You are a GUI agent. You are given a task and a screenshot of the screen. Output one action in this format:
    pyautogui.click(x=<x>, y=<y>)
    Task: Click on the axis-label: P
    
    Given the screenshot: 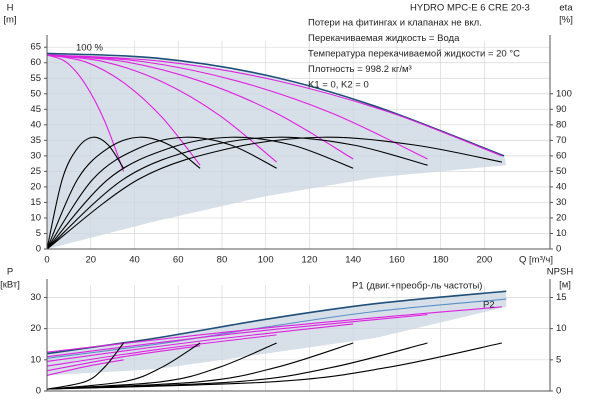 What is the action you would take?
    pyautogui.click(x=10, y=272)
    